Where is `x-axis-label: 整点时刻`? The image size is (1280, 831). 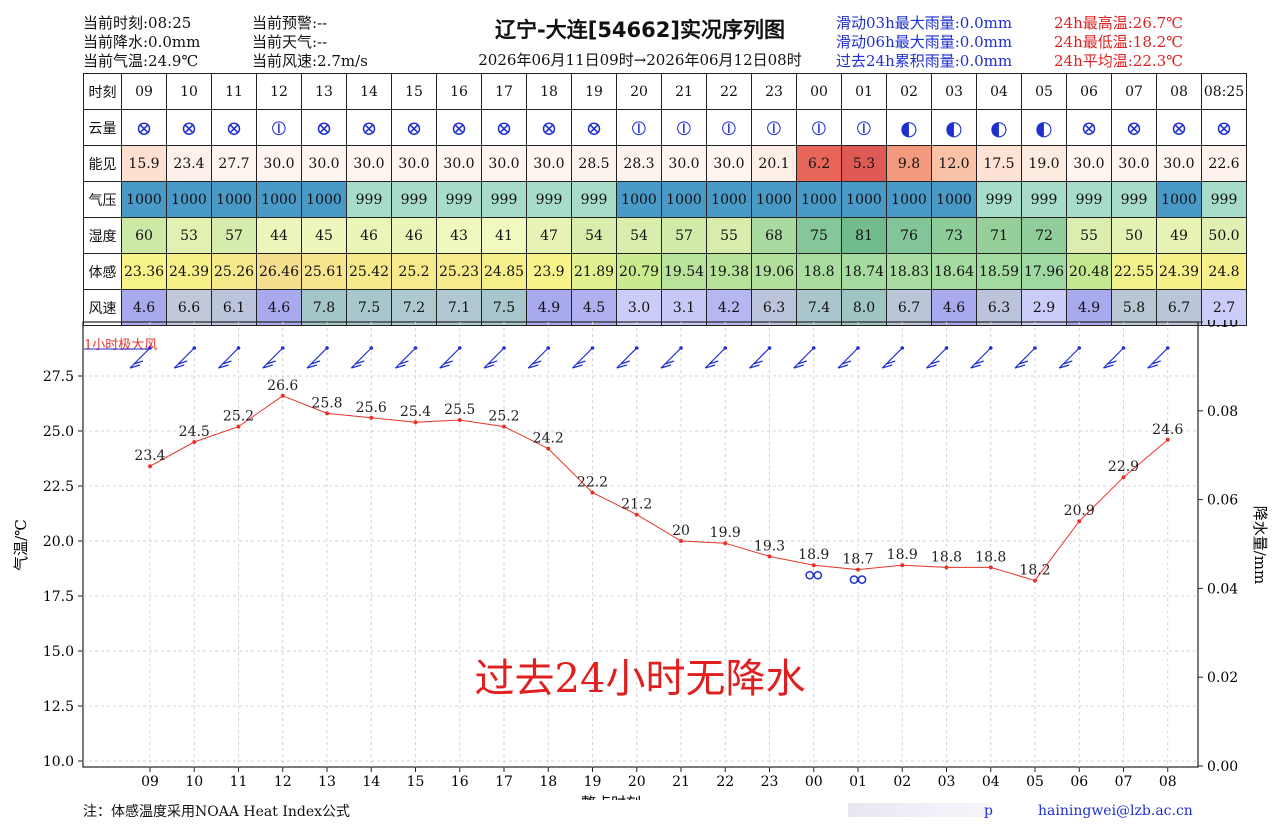 x-axis-label: 整点时刻 is located at coordinates (611, 797).